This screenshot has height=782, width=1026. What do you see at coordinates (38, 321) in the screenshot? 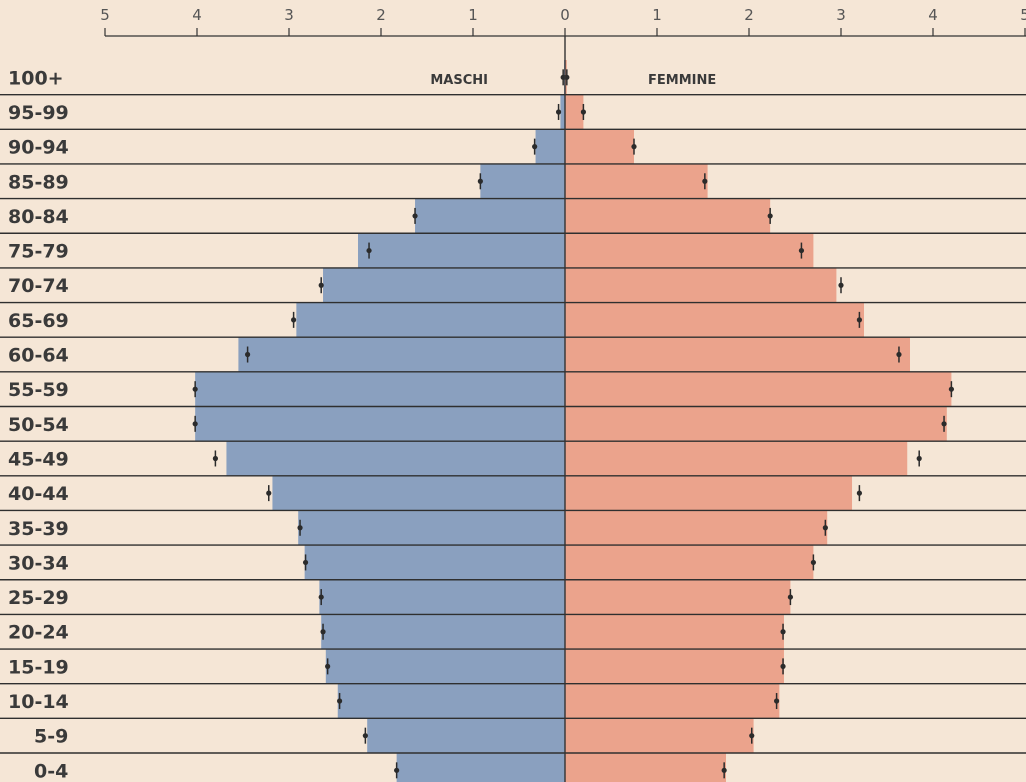
I see `age-group-label: 65-69` at bounding box center [38, 321].